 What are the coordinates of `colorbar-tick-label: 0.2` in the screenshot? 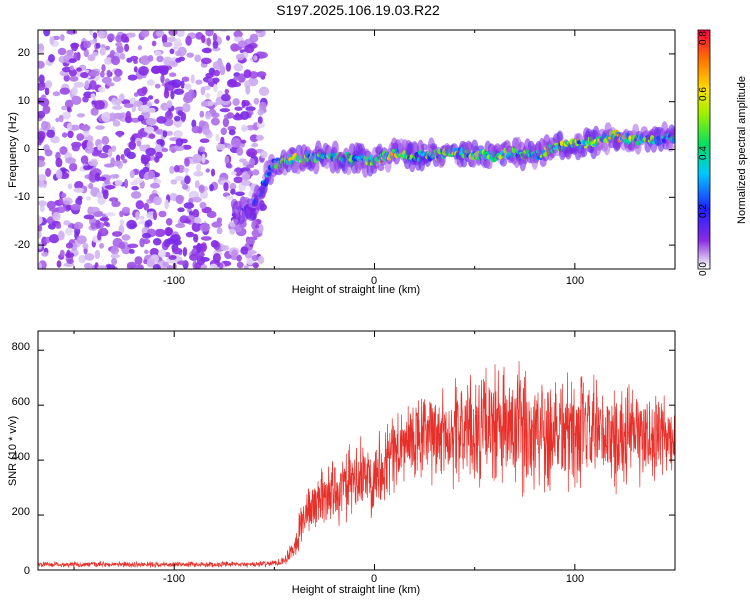 It's located at (703, 211).